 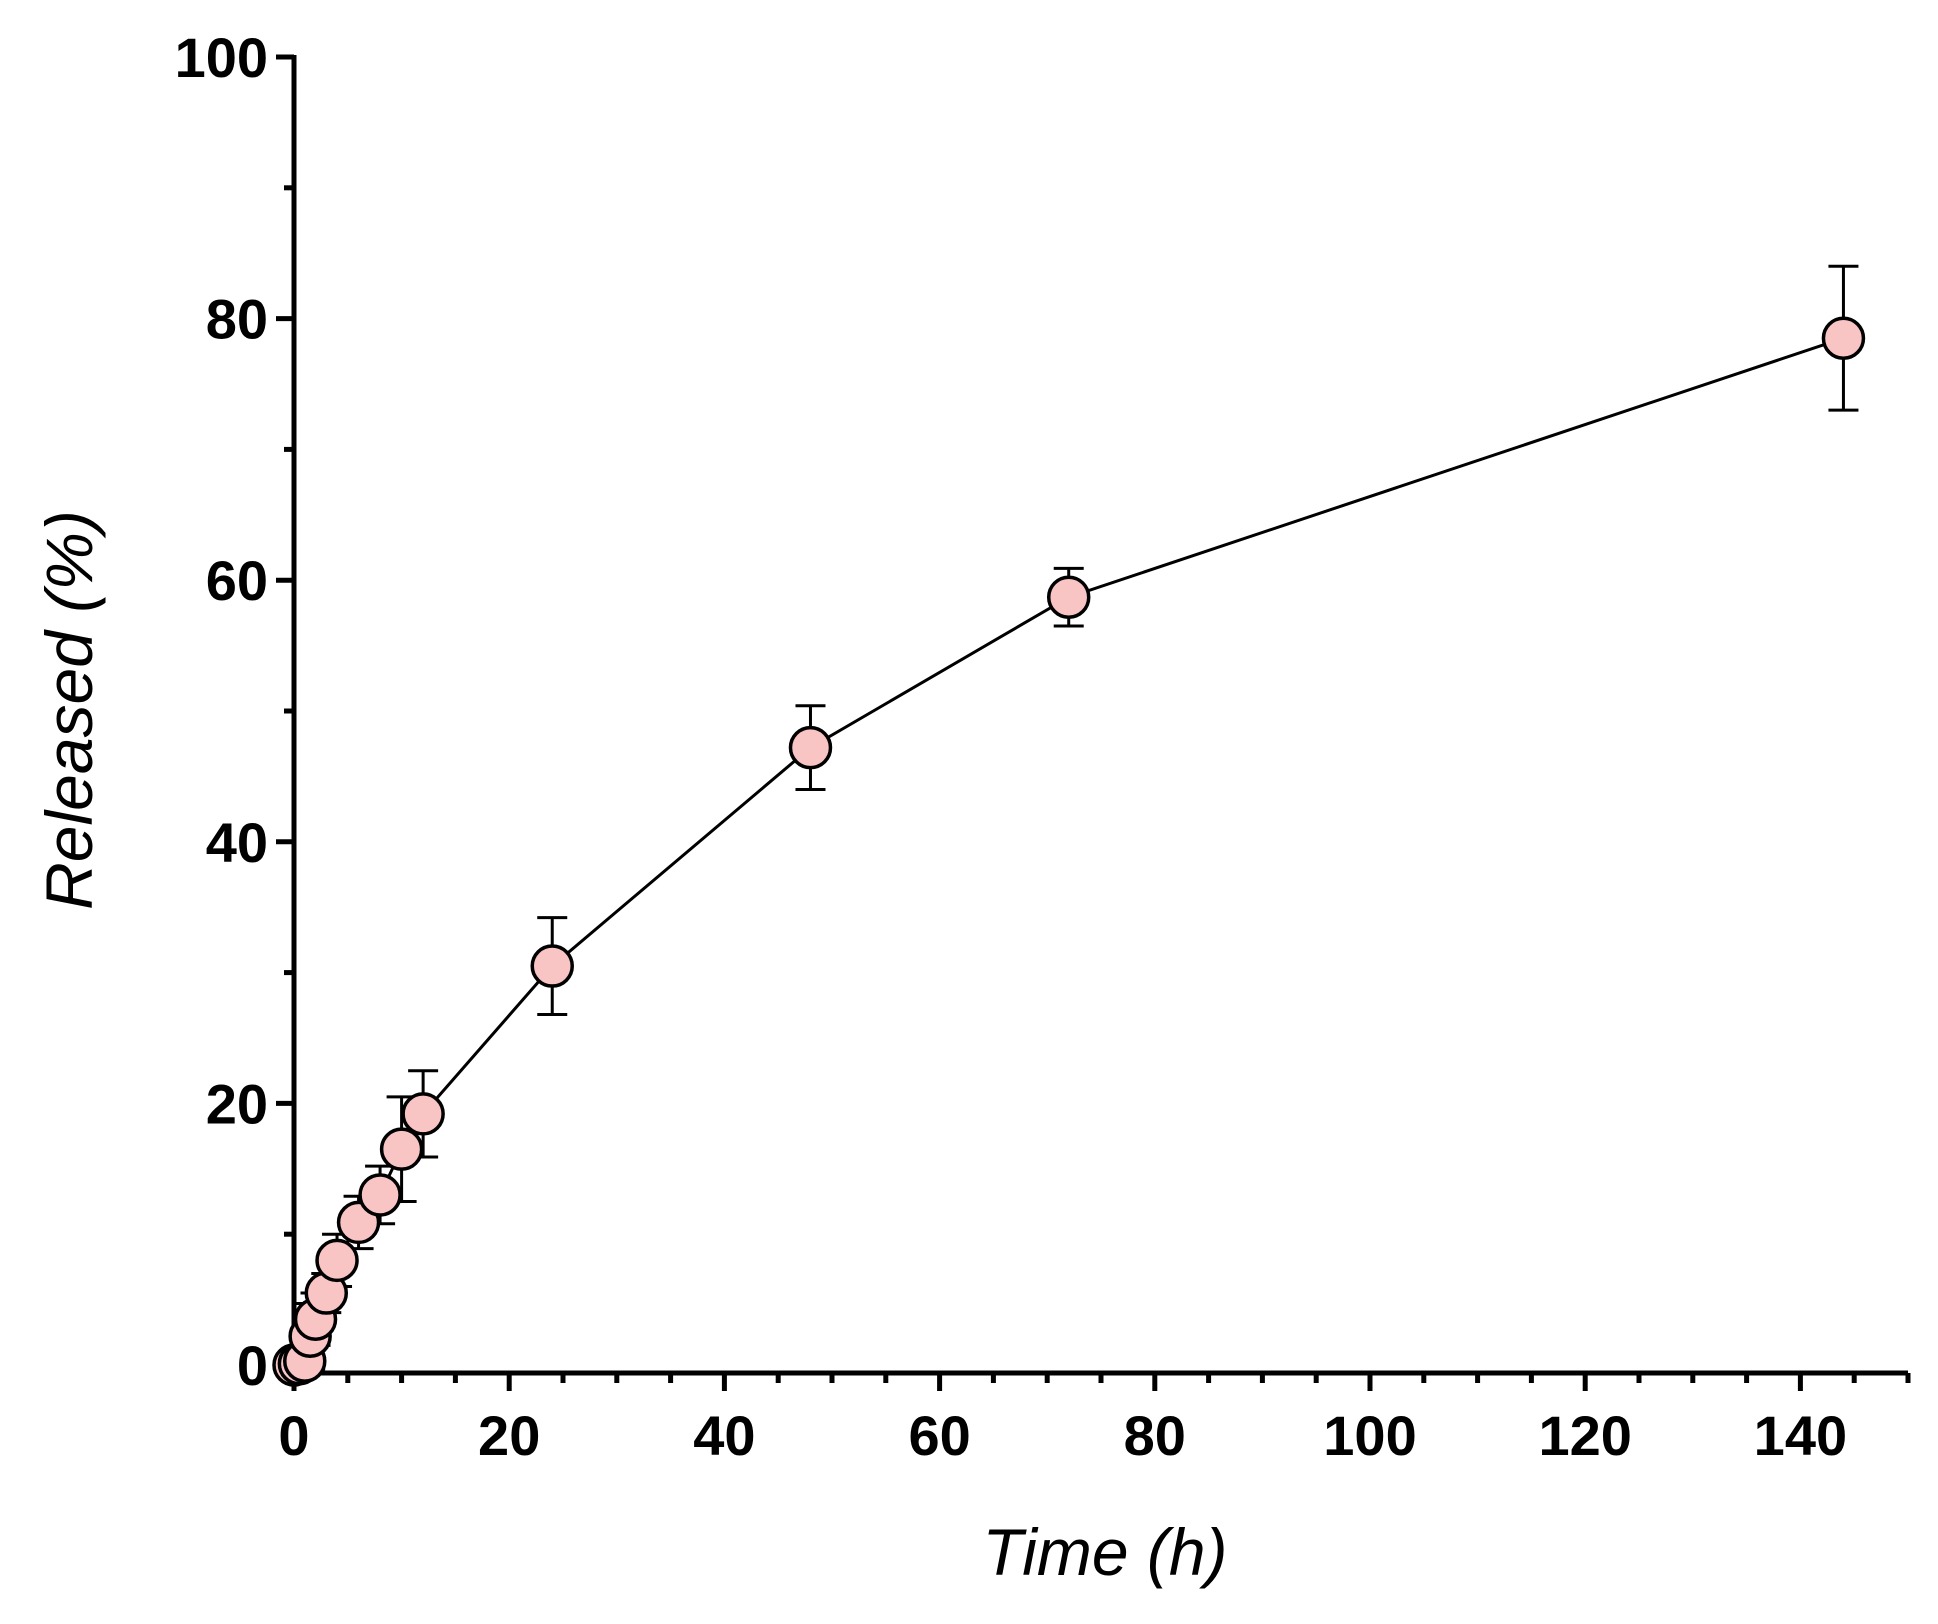 What do you see at coordinates (237, 580) in the screenshot?
I see `y-tick-label: 60` at bounding box center [237, 580].